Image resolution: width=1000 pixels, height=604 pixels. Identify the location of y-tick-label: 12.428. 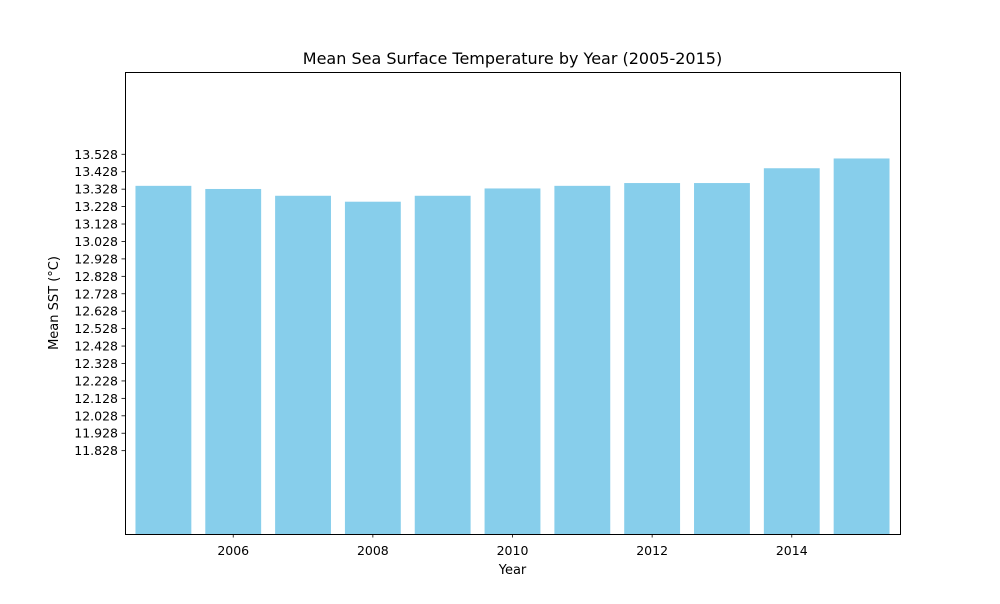
(96, 346).